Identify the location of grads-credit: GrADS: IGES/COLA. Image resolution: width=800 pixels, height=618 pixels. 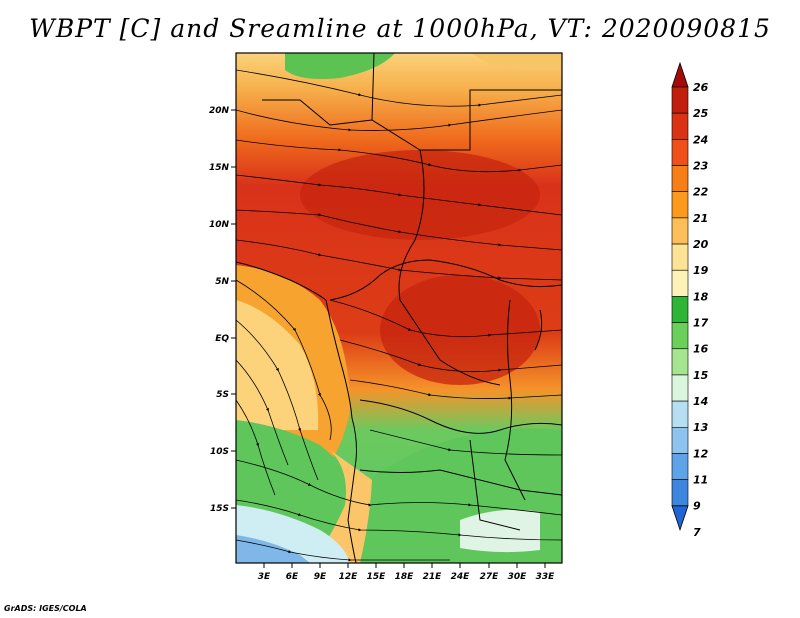
(45, 608).